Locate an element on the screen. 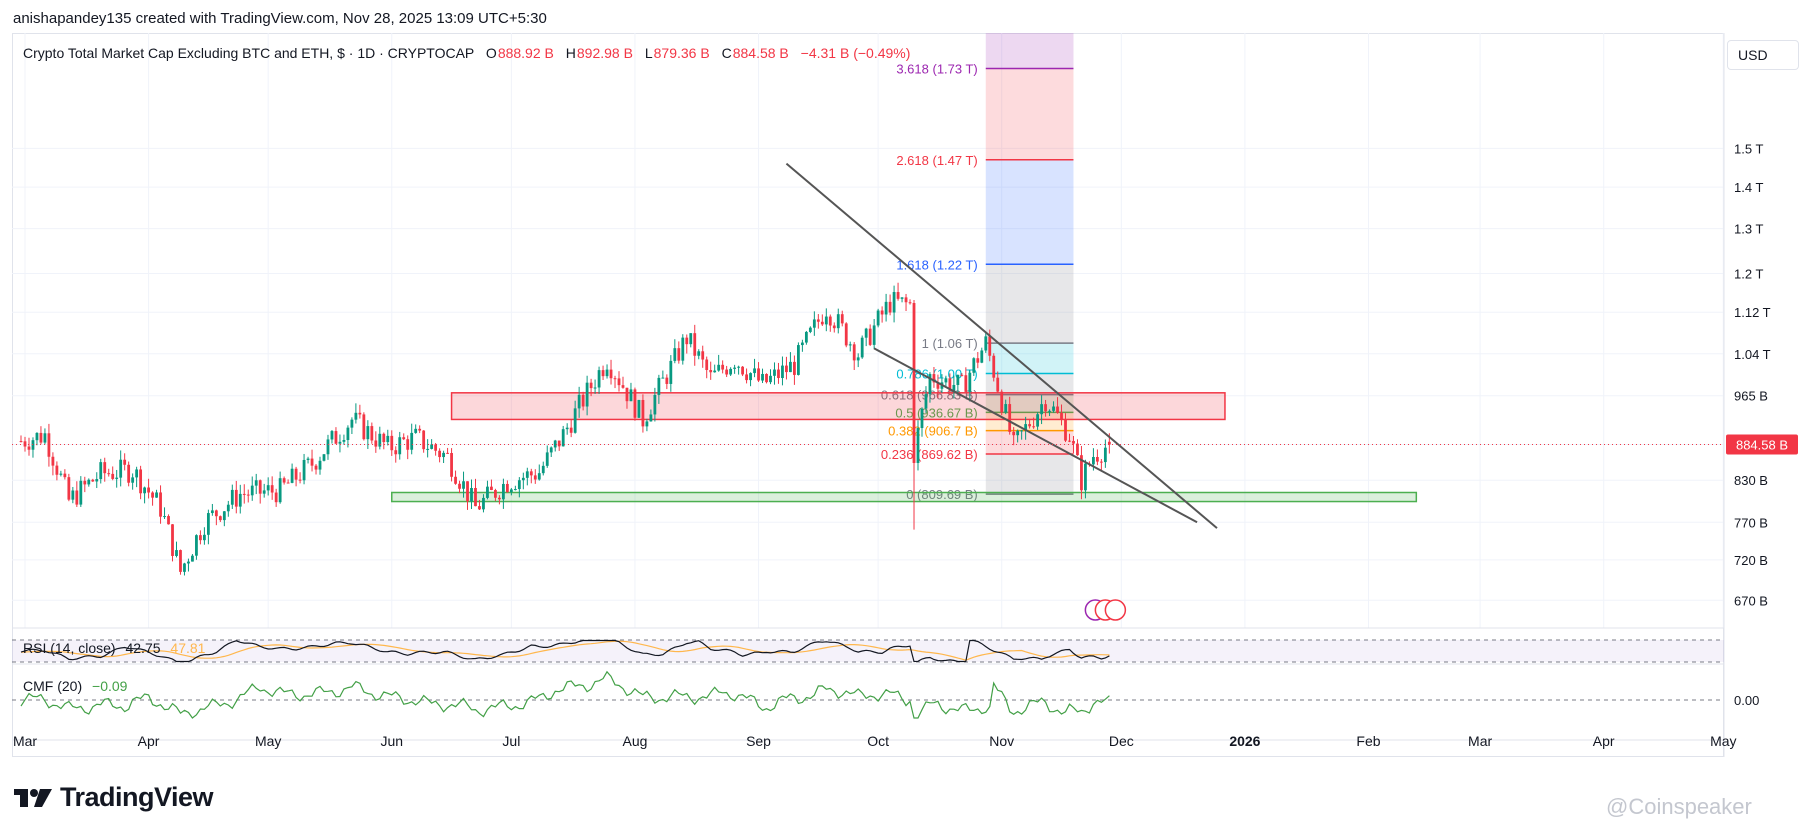 The width and height of the screenshot is (1815, 833). fib-level-label: 3.618 (1.73 T) is located at coordinates (936, 68).